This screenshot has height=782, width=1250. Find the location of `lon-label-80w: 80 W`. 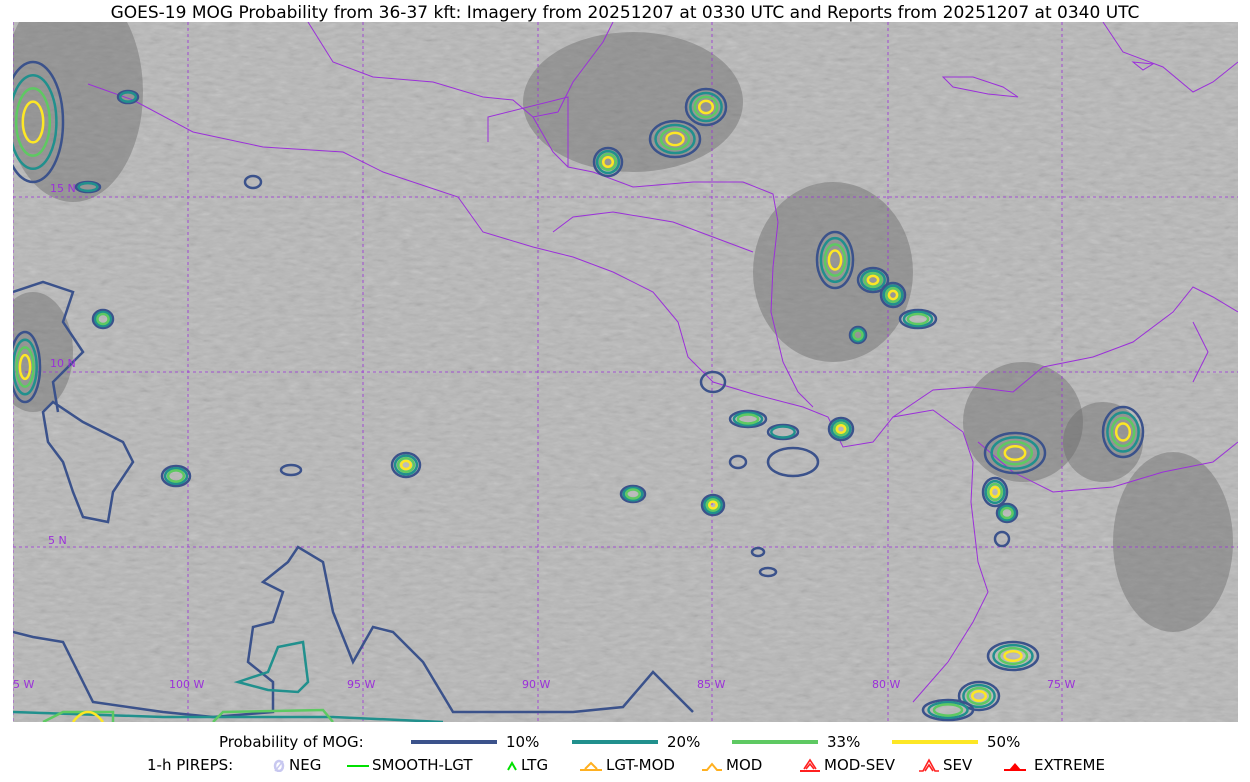

lon-label-80w: 80 W is located at coordinates (886, 684).